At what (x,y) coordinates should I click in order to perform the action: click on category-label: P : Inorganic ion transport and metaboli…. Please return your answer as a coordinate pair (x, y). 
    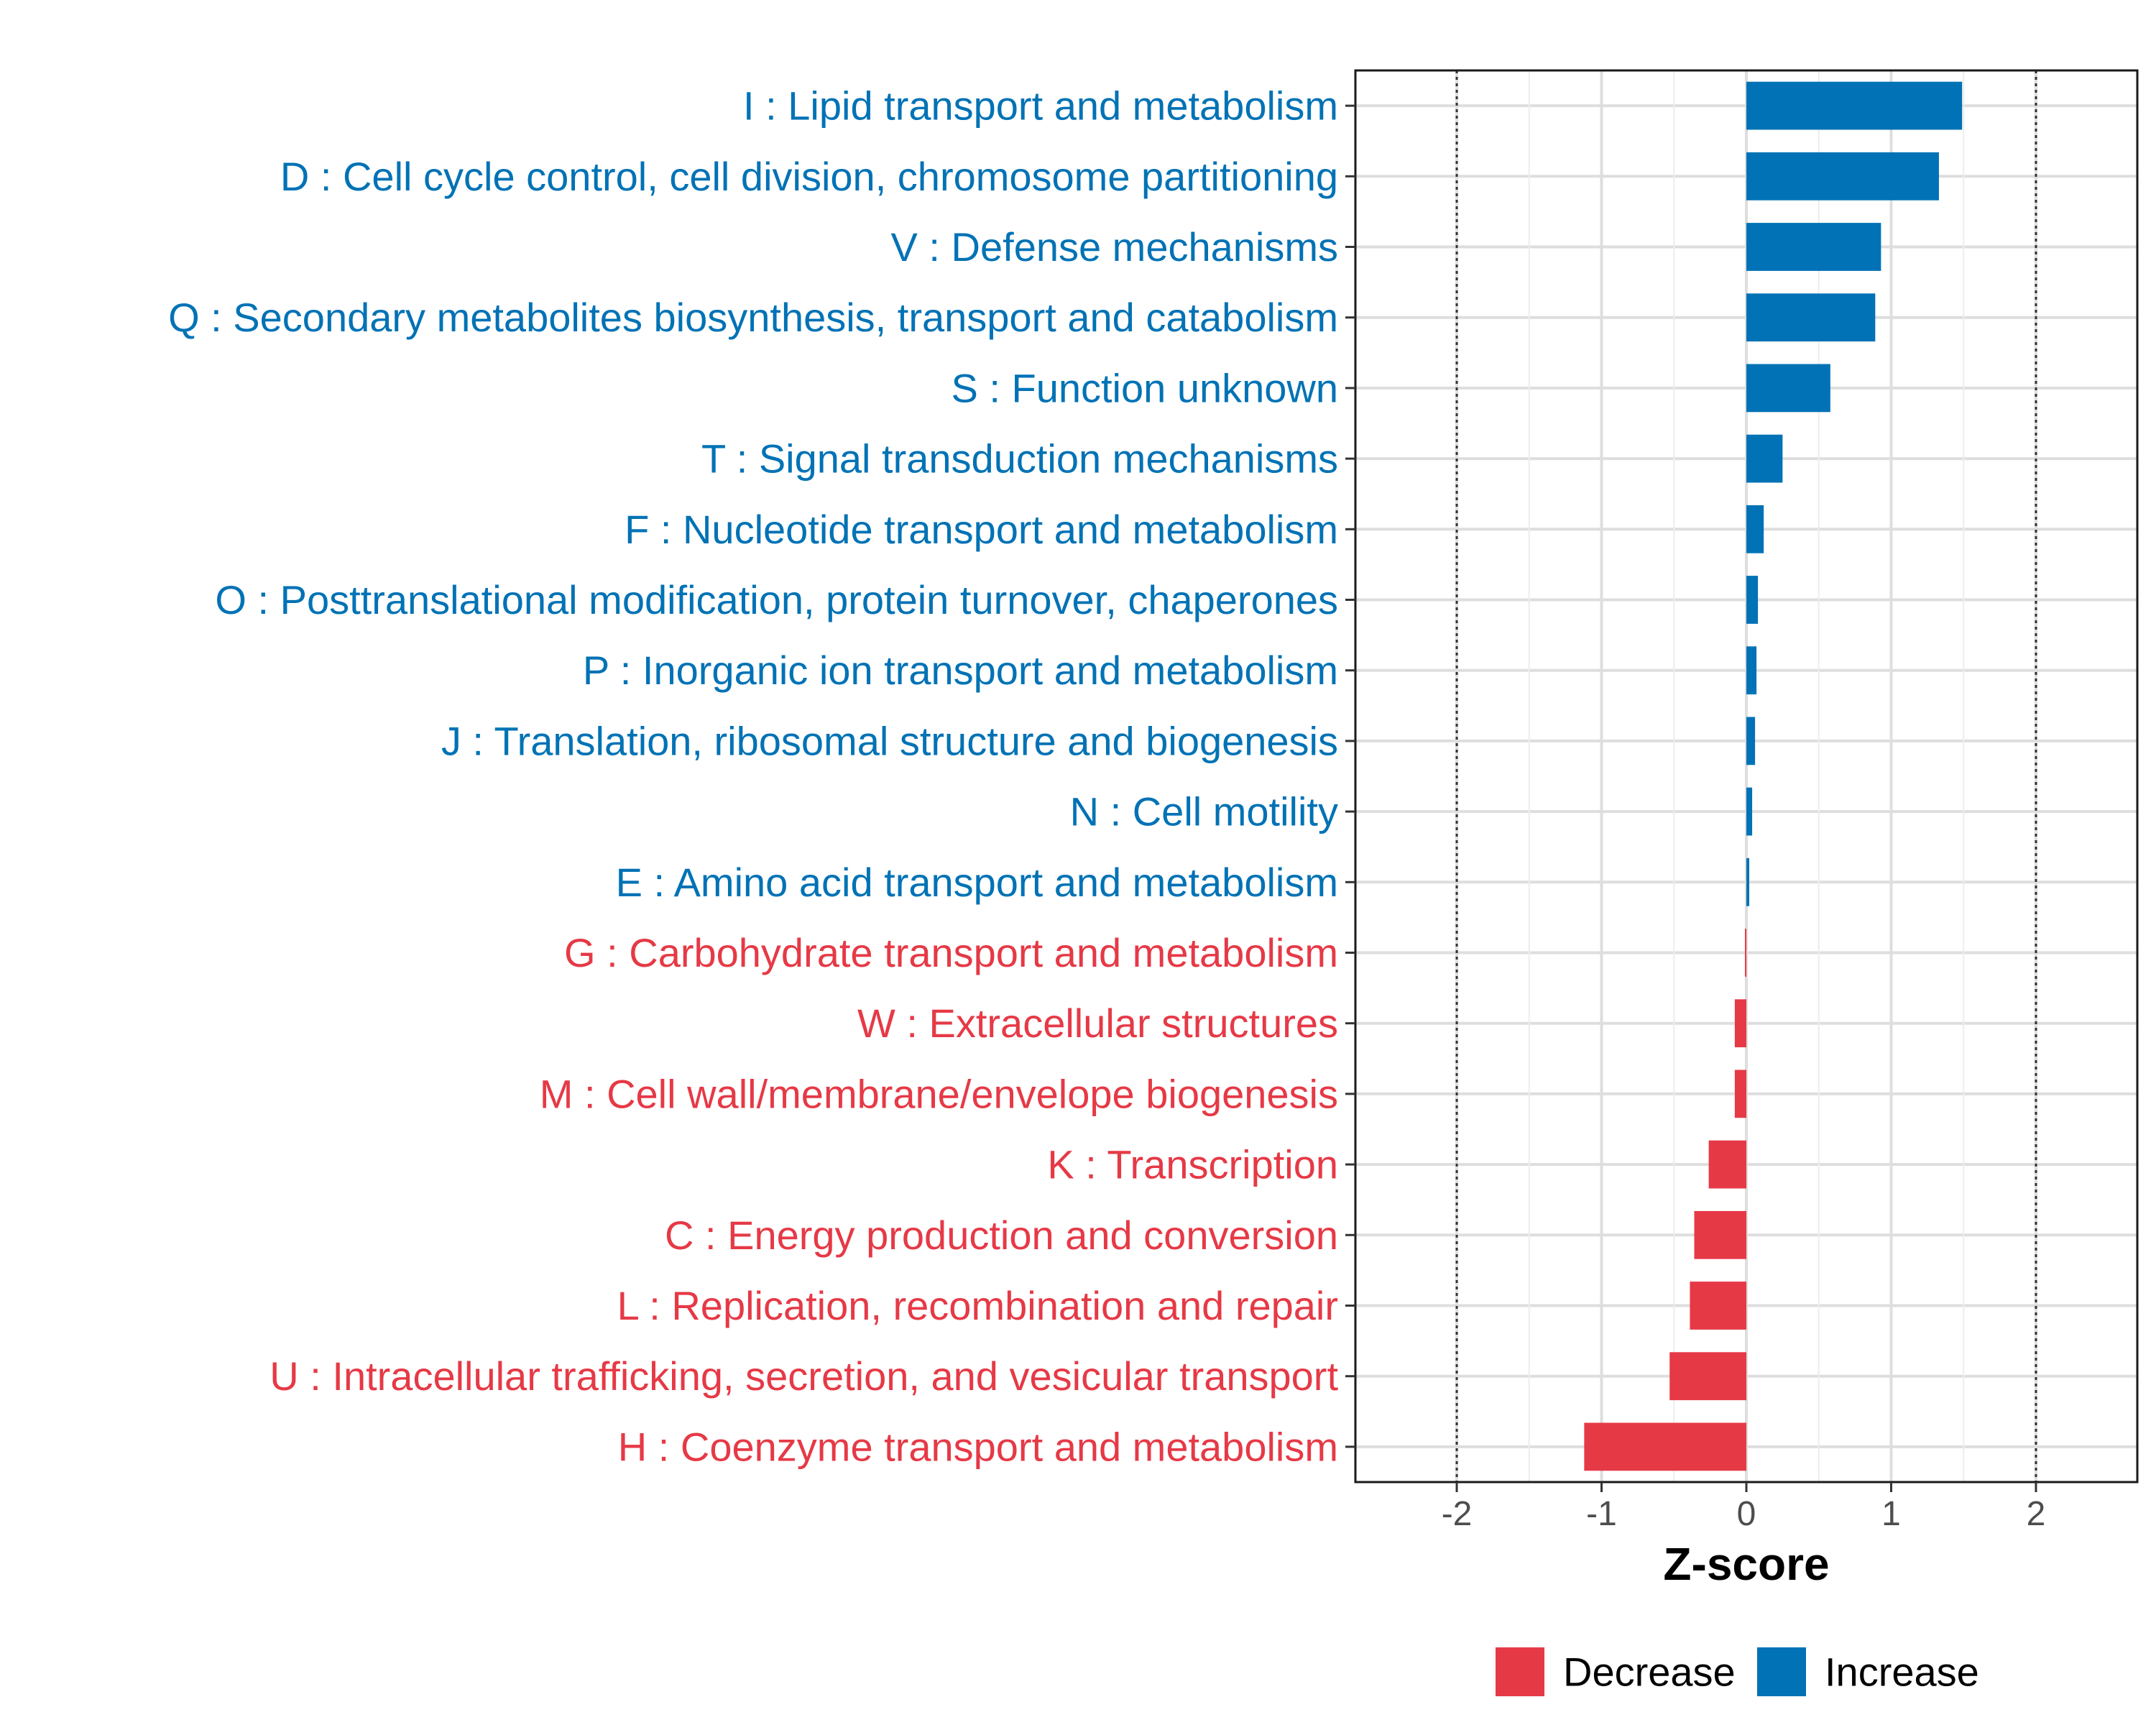
    Looking at the image, I should click on (961, 670).